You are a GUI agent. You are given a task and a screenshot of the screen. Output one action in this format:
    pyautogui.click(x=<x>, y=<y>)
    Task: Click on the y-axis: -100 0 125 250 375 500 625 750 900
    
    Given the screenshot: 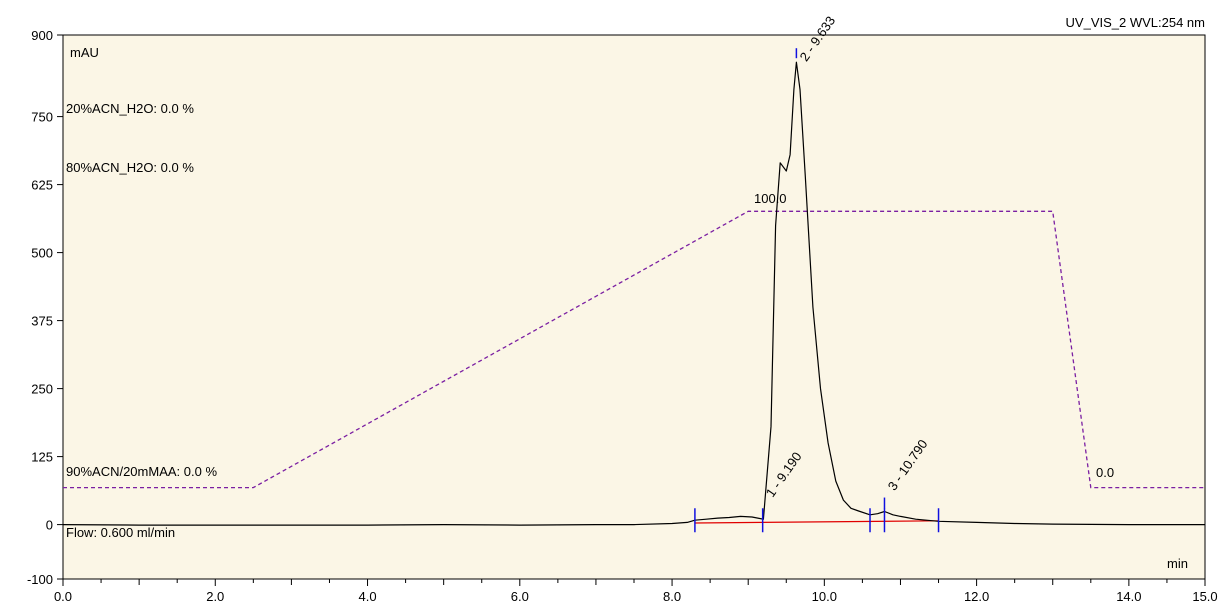 What is the action you would take?
    pyautogui.click(x=45, y=307)
    